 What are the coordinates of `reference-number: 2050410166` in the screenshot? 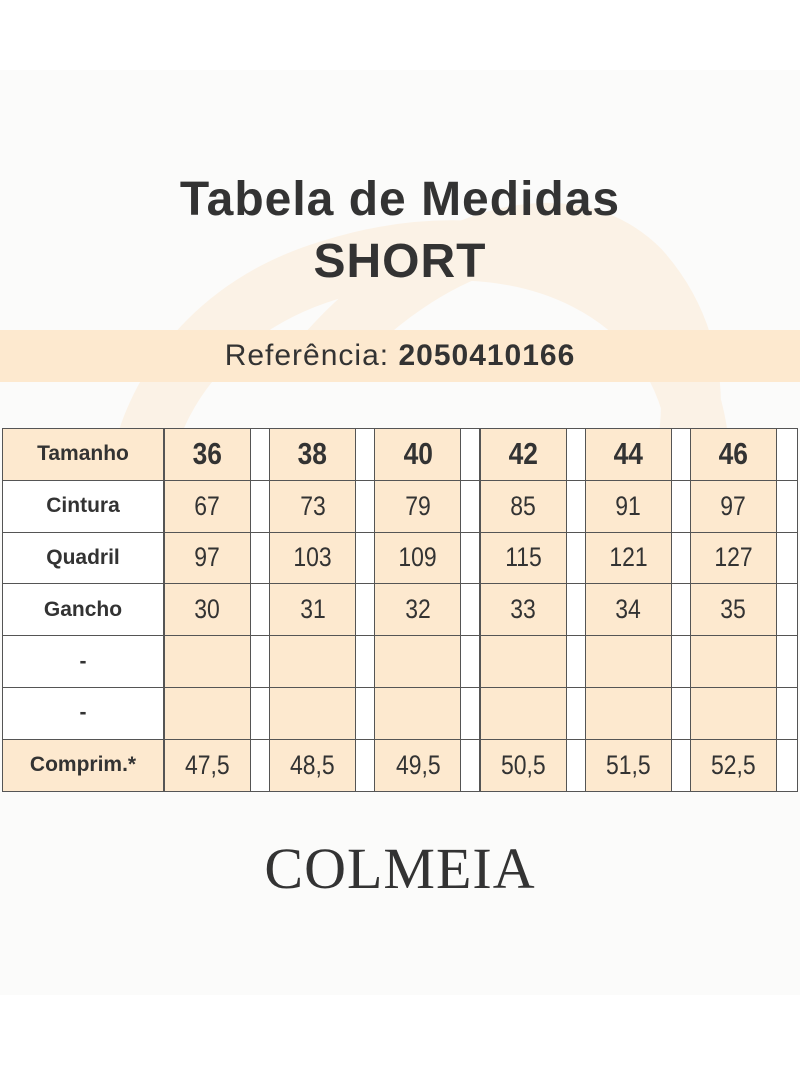 It's located at (487, 355).